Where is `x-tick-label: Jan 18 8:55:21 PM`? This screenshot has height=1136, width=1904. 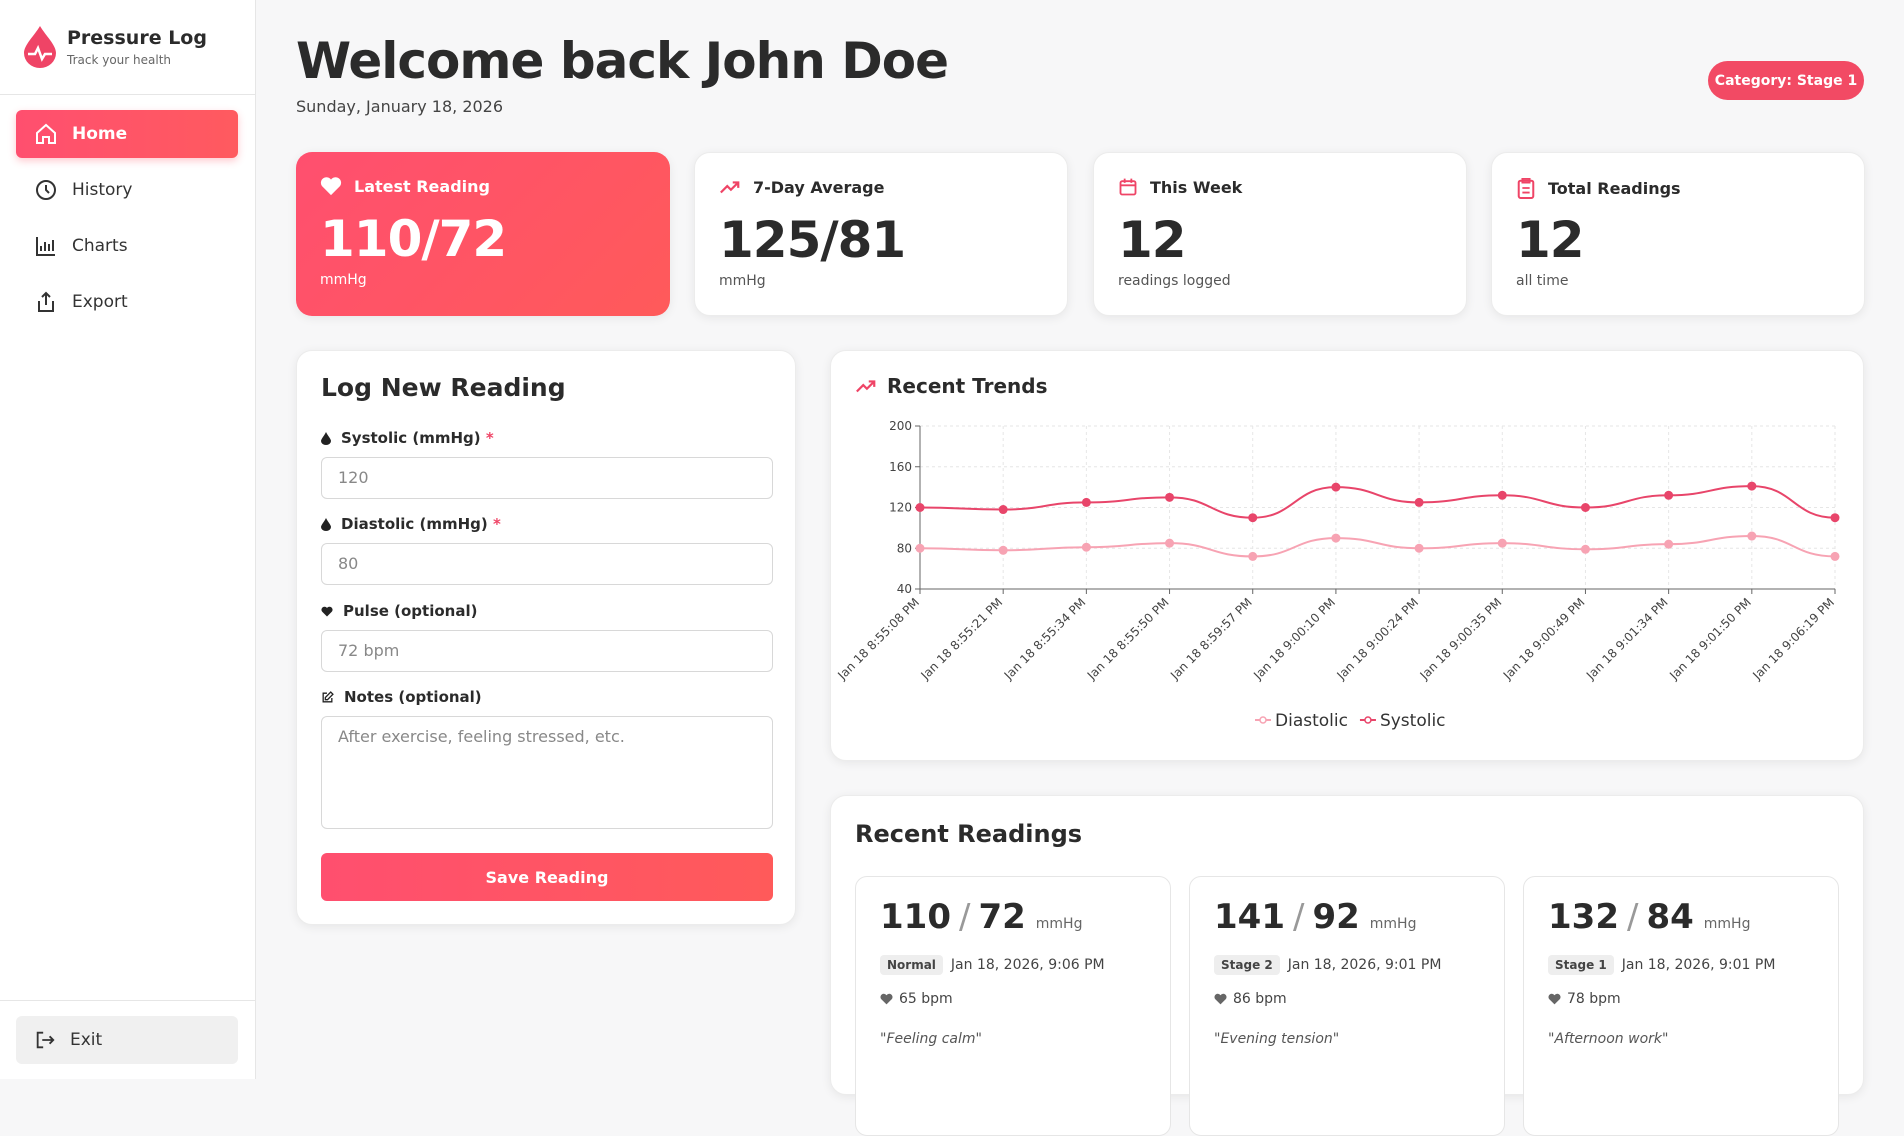 x-tick-label: Jan 18 8:55:21 PM is located at coordinates (962, 639).